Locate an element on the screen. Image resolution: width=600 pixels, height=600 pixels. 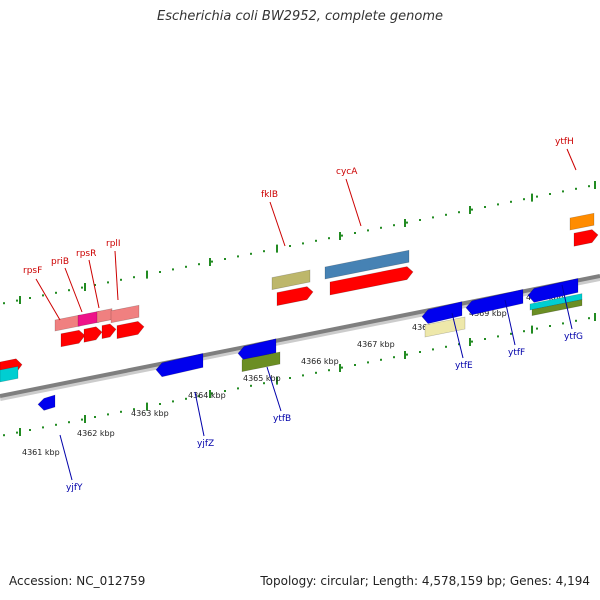
gene-label-rplI: rplI is located at coordinates (113, 244).